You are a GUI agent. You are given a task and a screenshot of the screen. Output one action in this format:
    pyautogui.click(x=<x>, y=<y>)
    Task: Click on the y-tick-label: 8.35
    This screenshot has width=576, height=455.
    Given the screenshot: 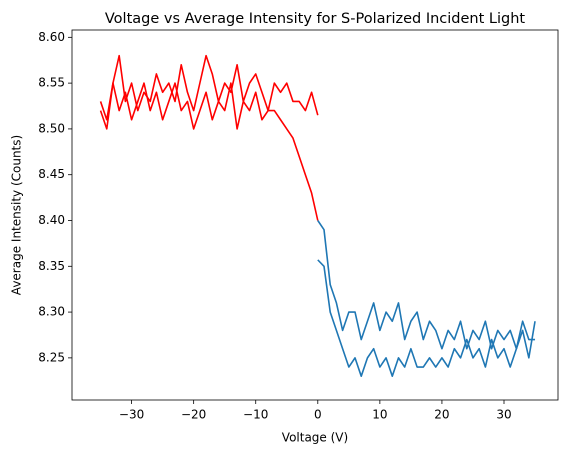 What is the action you would take?
    pyautogui.click(x=51, y=266)
    